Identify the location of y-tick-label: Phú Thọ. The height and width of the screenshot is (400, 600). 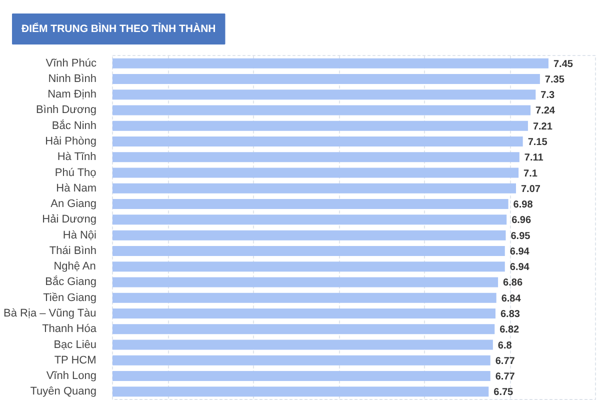
(75, 172).